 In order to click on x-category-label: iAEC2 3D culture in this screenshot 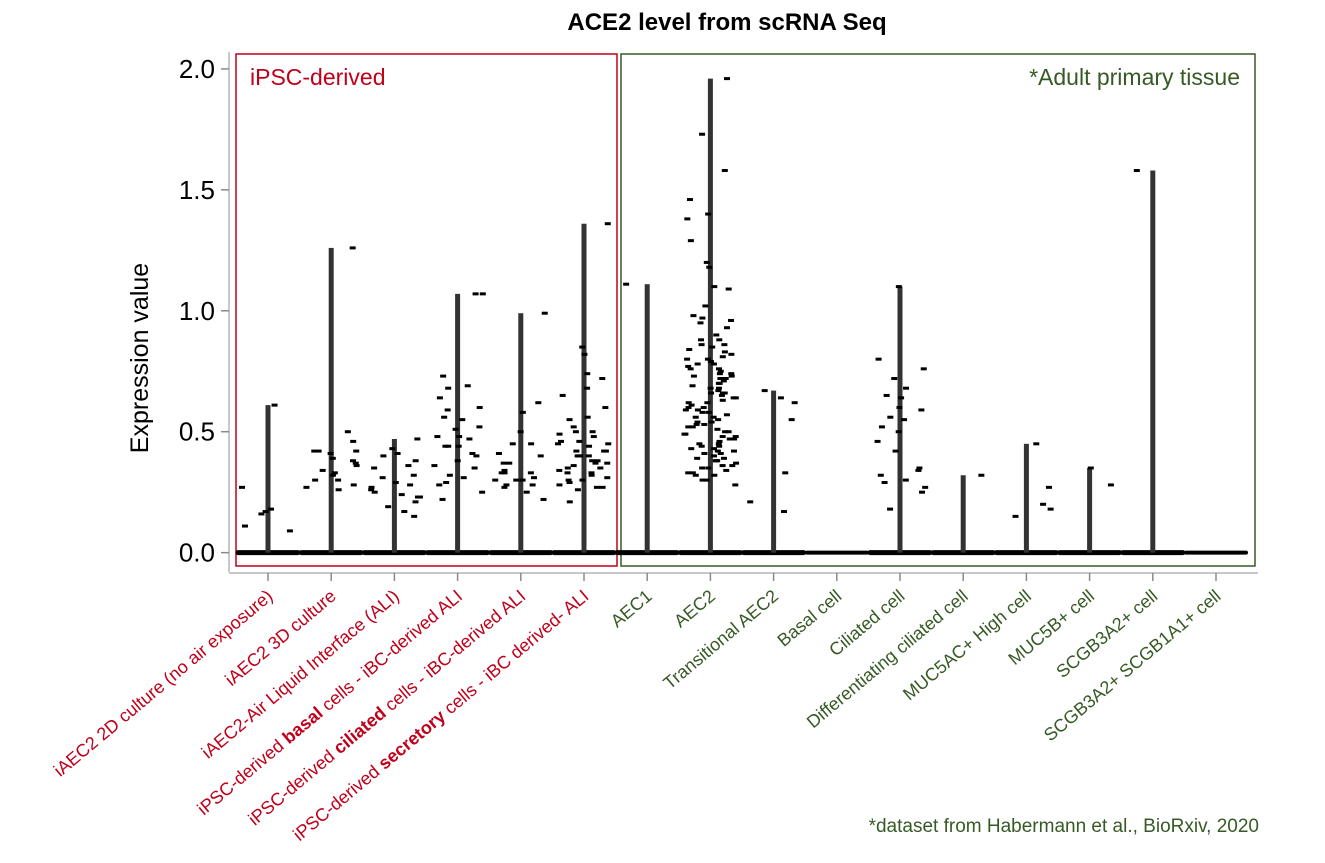, I will do `click(280, 638)`.